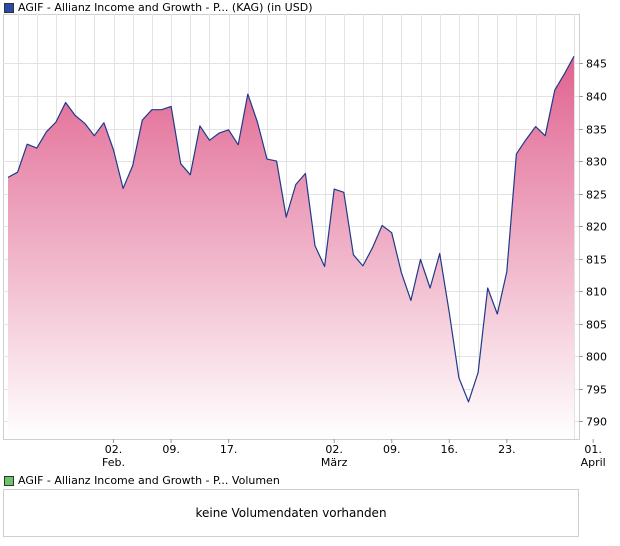 Image resolution: width=620 pixels, height=546 pixels. Describe the element at coordinates (596, 227) in the screenshot. I see `y-tick-label: 820` at that location.